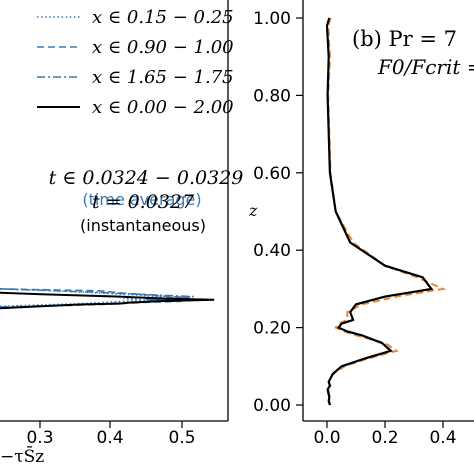  What do you see at coordinates (109, 438) in the screenshot?
I see `left-x-tick-label: 0.4` at bounding box center [109, 438].